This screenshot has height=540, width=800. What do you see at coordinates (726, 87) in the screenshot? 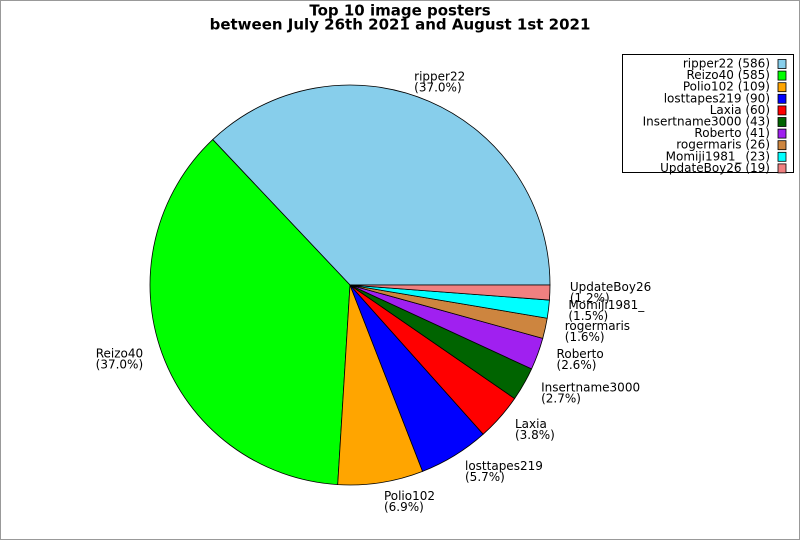
I see `legend-label: Polio102 (109)` at bounding box center [726, 87].